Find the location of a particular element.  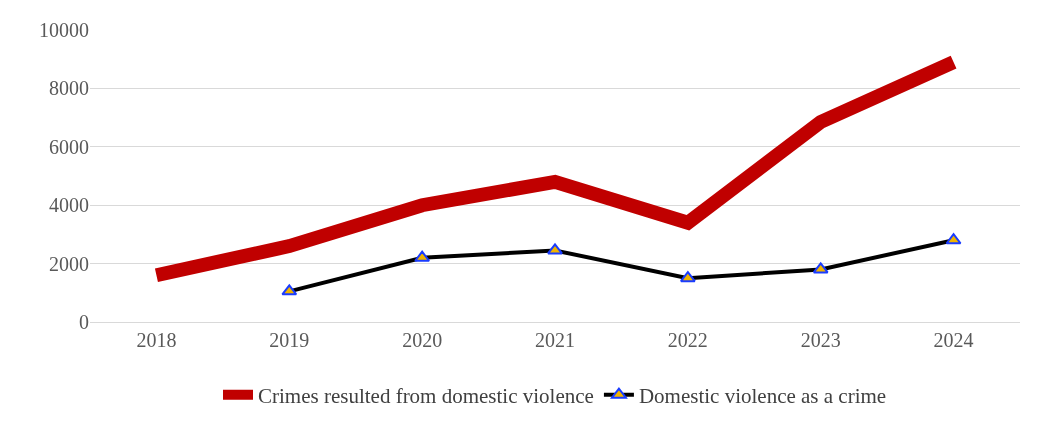

legend-label: Domestic violence as a crime is located at coordinates (762, 395).